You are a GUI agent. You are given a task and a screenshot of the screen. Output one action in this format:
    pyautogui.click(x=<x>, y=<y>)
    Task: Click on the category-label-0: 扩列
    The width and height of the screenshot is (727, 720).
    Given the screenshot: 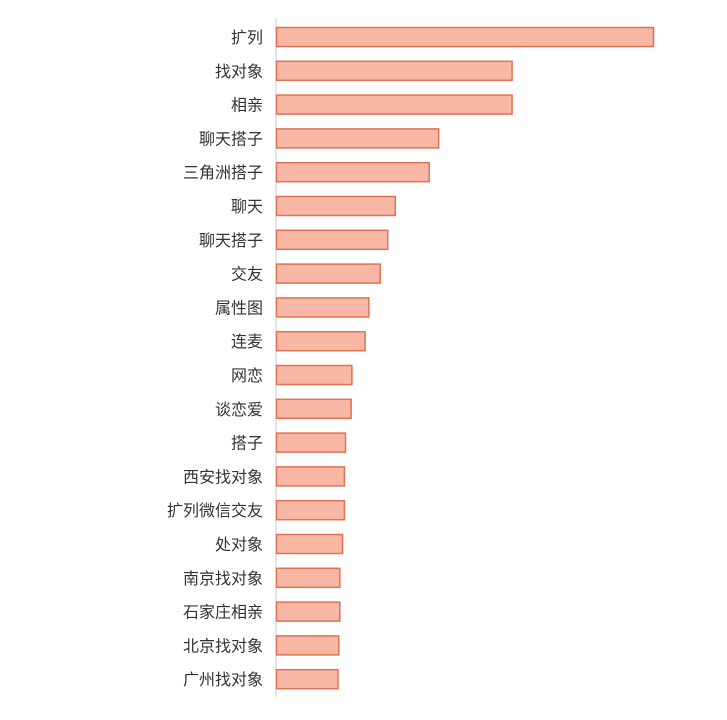 What is the action you would take?
    pyautogui.click(x=247, y=37)
    